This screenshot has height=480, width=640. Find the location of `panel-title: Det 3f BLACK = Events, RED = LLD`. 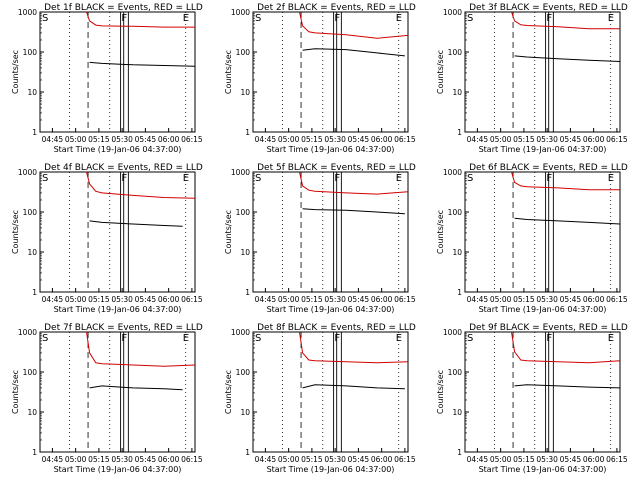

panel-title: Det 3f BLACK = Events, RED = LLD is located at coordinates (548, 8).